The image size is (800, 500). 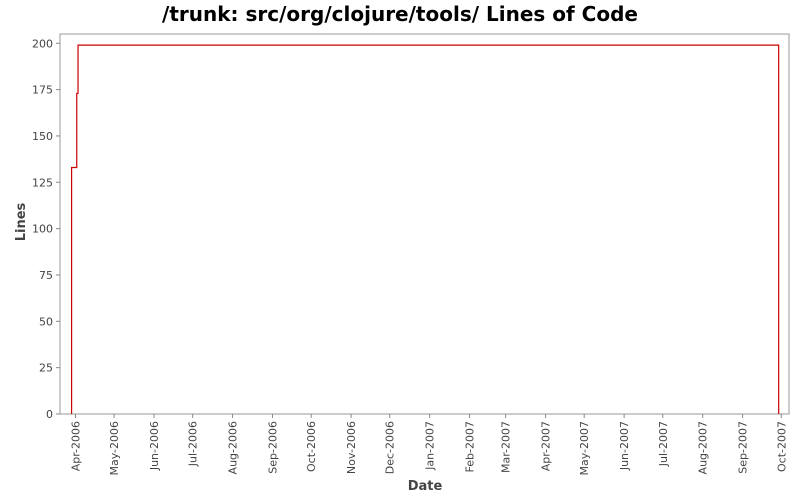 What do you see at coordinates (42, 43) in the screenshot?
I see `y-tick-label: 200` at bounding box center [42, 43].